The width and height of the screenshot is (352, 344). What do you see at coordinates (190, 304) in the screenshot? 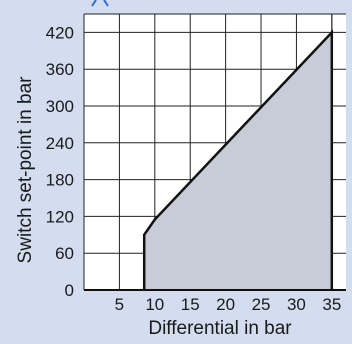
I see `x-tick-label: 15` at bounding box center [190, 304].